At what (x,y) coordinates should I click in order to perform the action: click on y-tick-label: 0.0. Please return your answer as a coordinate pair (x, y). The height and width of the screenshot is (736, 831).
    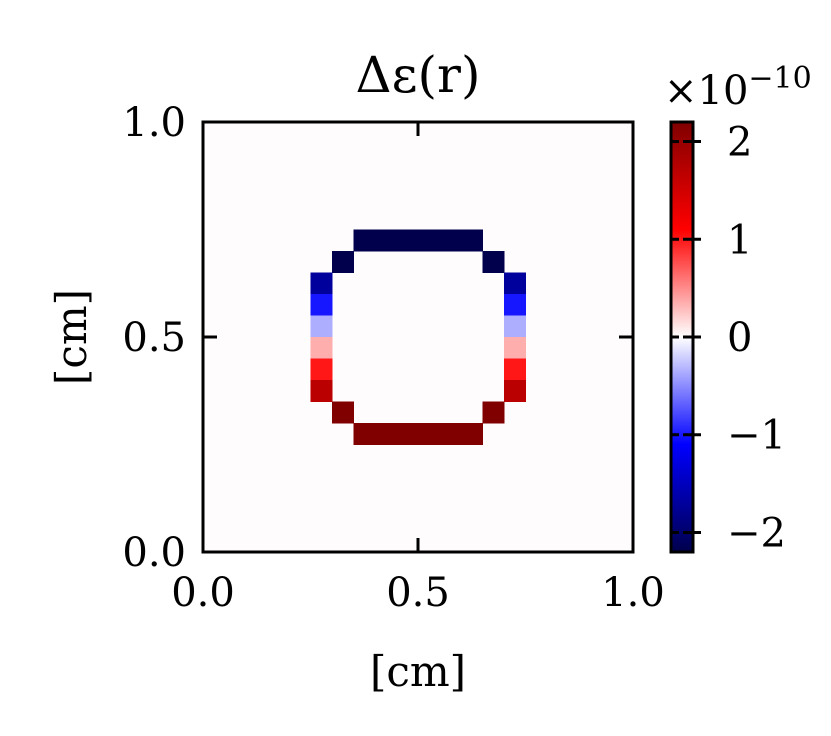
    Looking at the image, I should click on (154, 553).